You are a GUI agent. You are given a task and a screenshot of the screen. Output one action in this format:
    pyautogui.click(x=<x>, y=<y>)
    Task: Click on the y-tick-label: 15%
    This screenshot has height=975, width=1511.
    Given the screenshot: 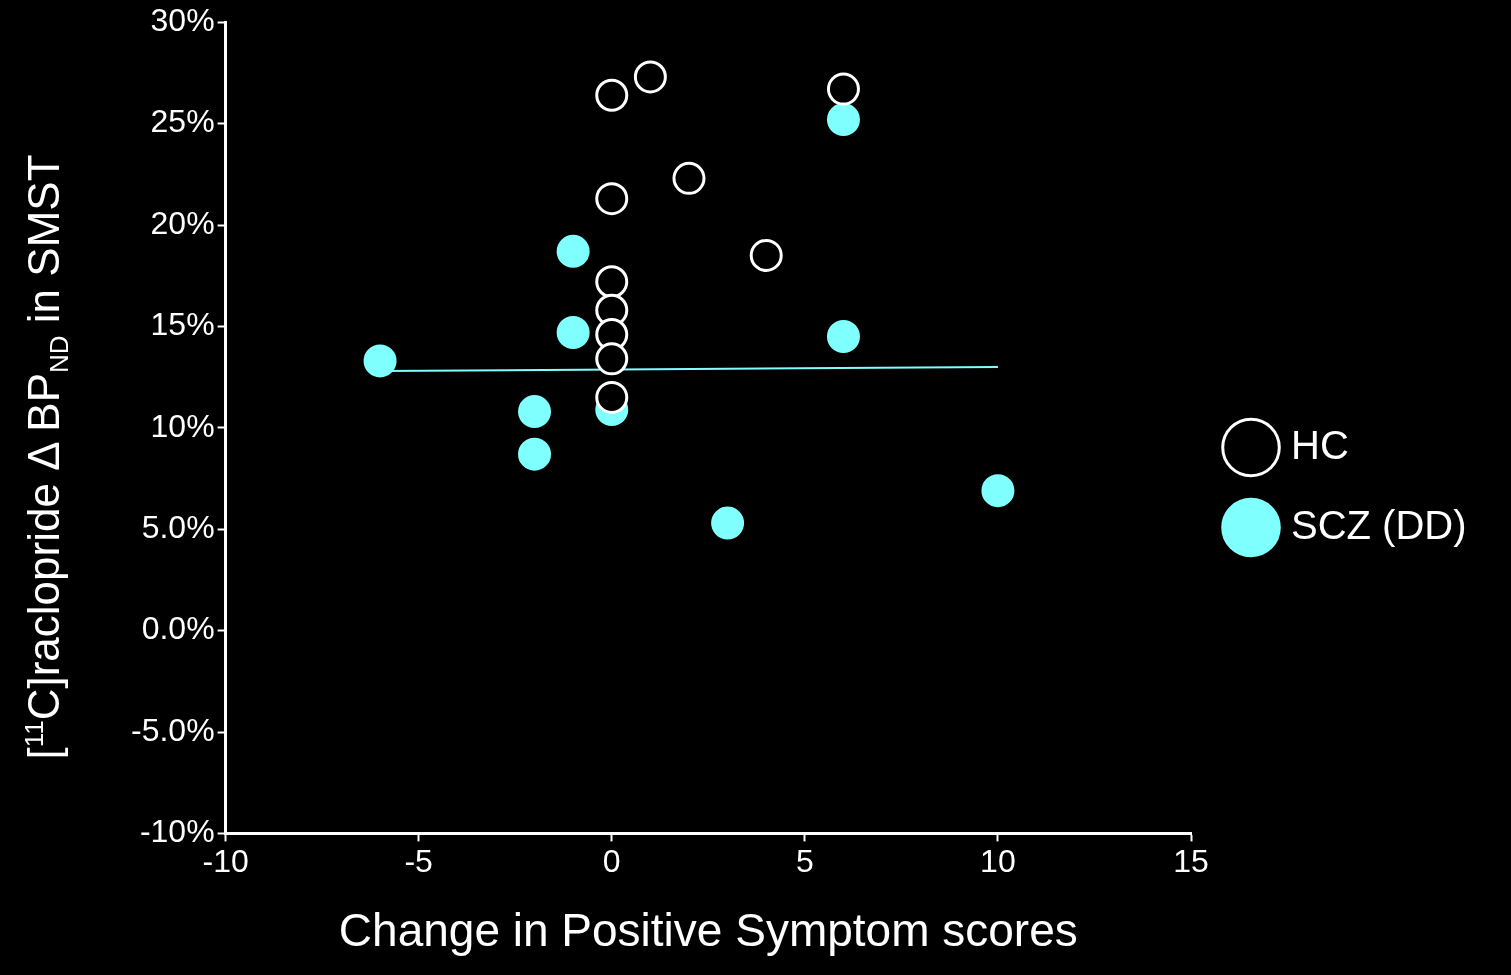 What is the action you would take?
    pyautogui.click(x=182, y=324)
    